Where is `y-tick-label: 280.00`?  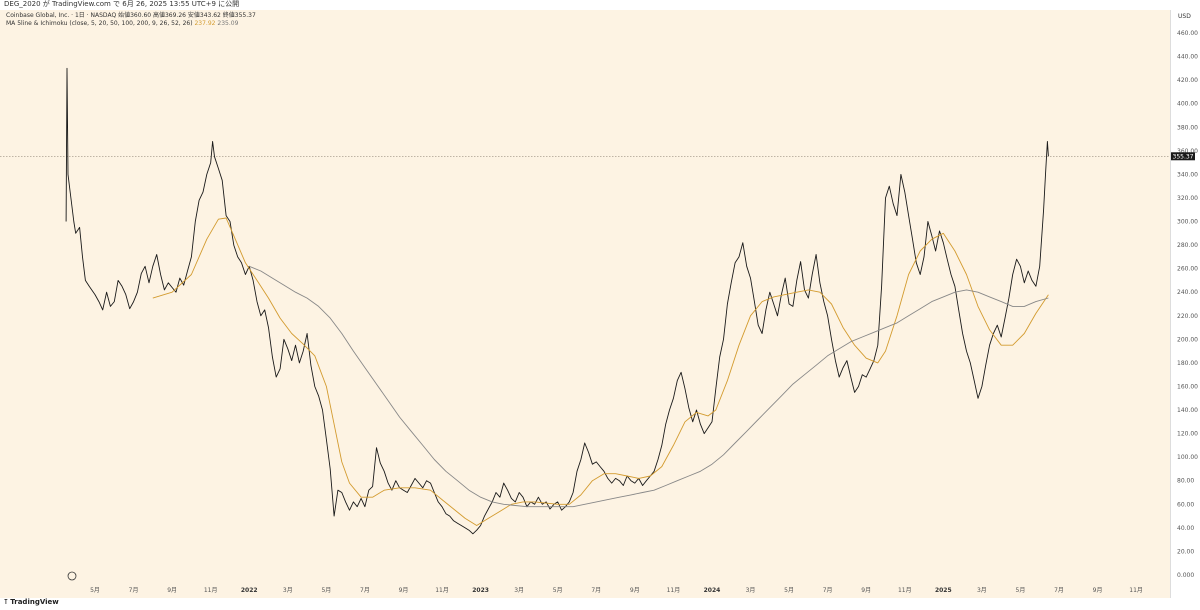
y-tick-label: 280.00 is located at coordinates (1187, 245).